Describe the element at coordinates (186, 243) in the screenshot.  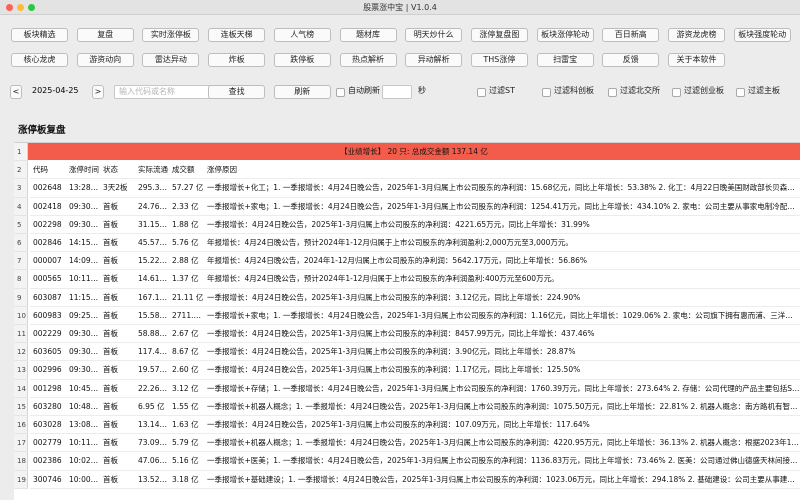
I see `table-cell: 5.76 亿` at that location.